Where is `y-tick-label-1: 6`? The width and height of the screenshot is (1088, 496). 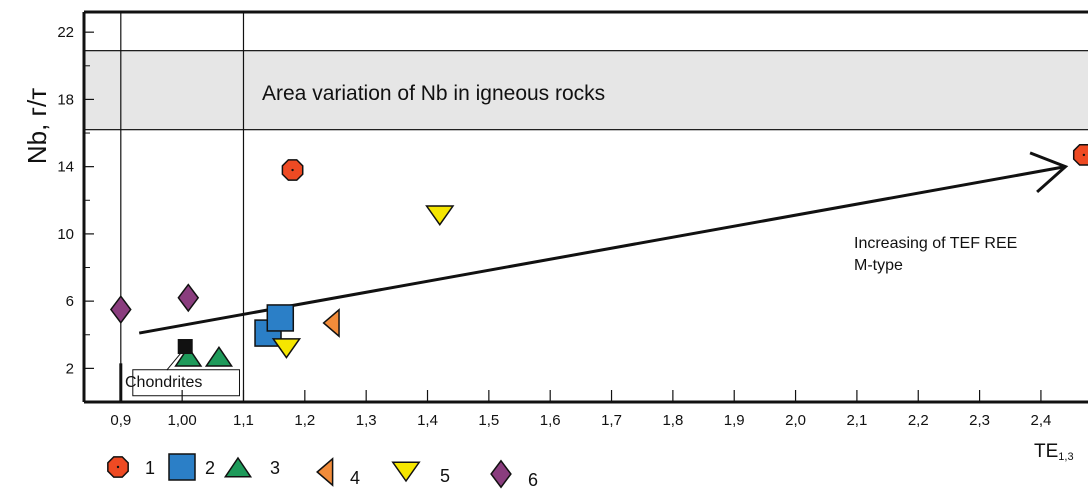 y-tick-label-1: 6 is located at coordinates (70, 301).